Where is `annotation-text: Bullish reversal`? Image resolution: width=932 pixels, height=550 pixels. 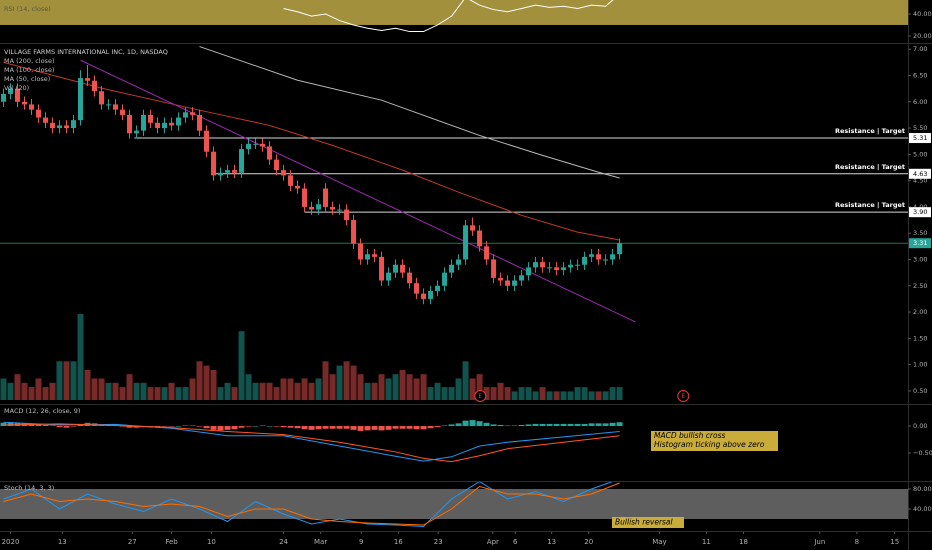
annotation-text: Bullish reversal is located at coordinates (644, 522).